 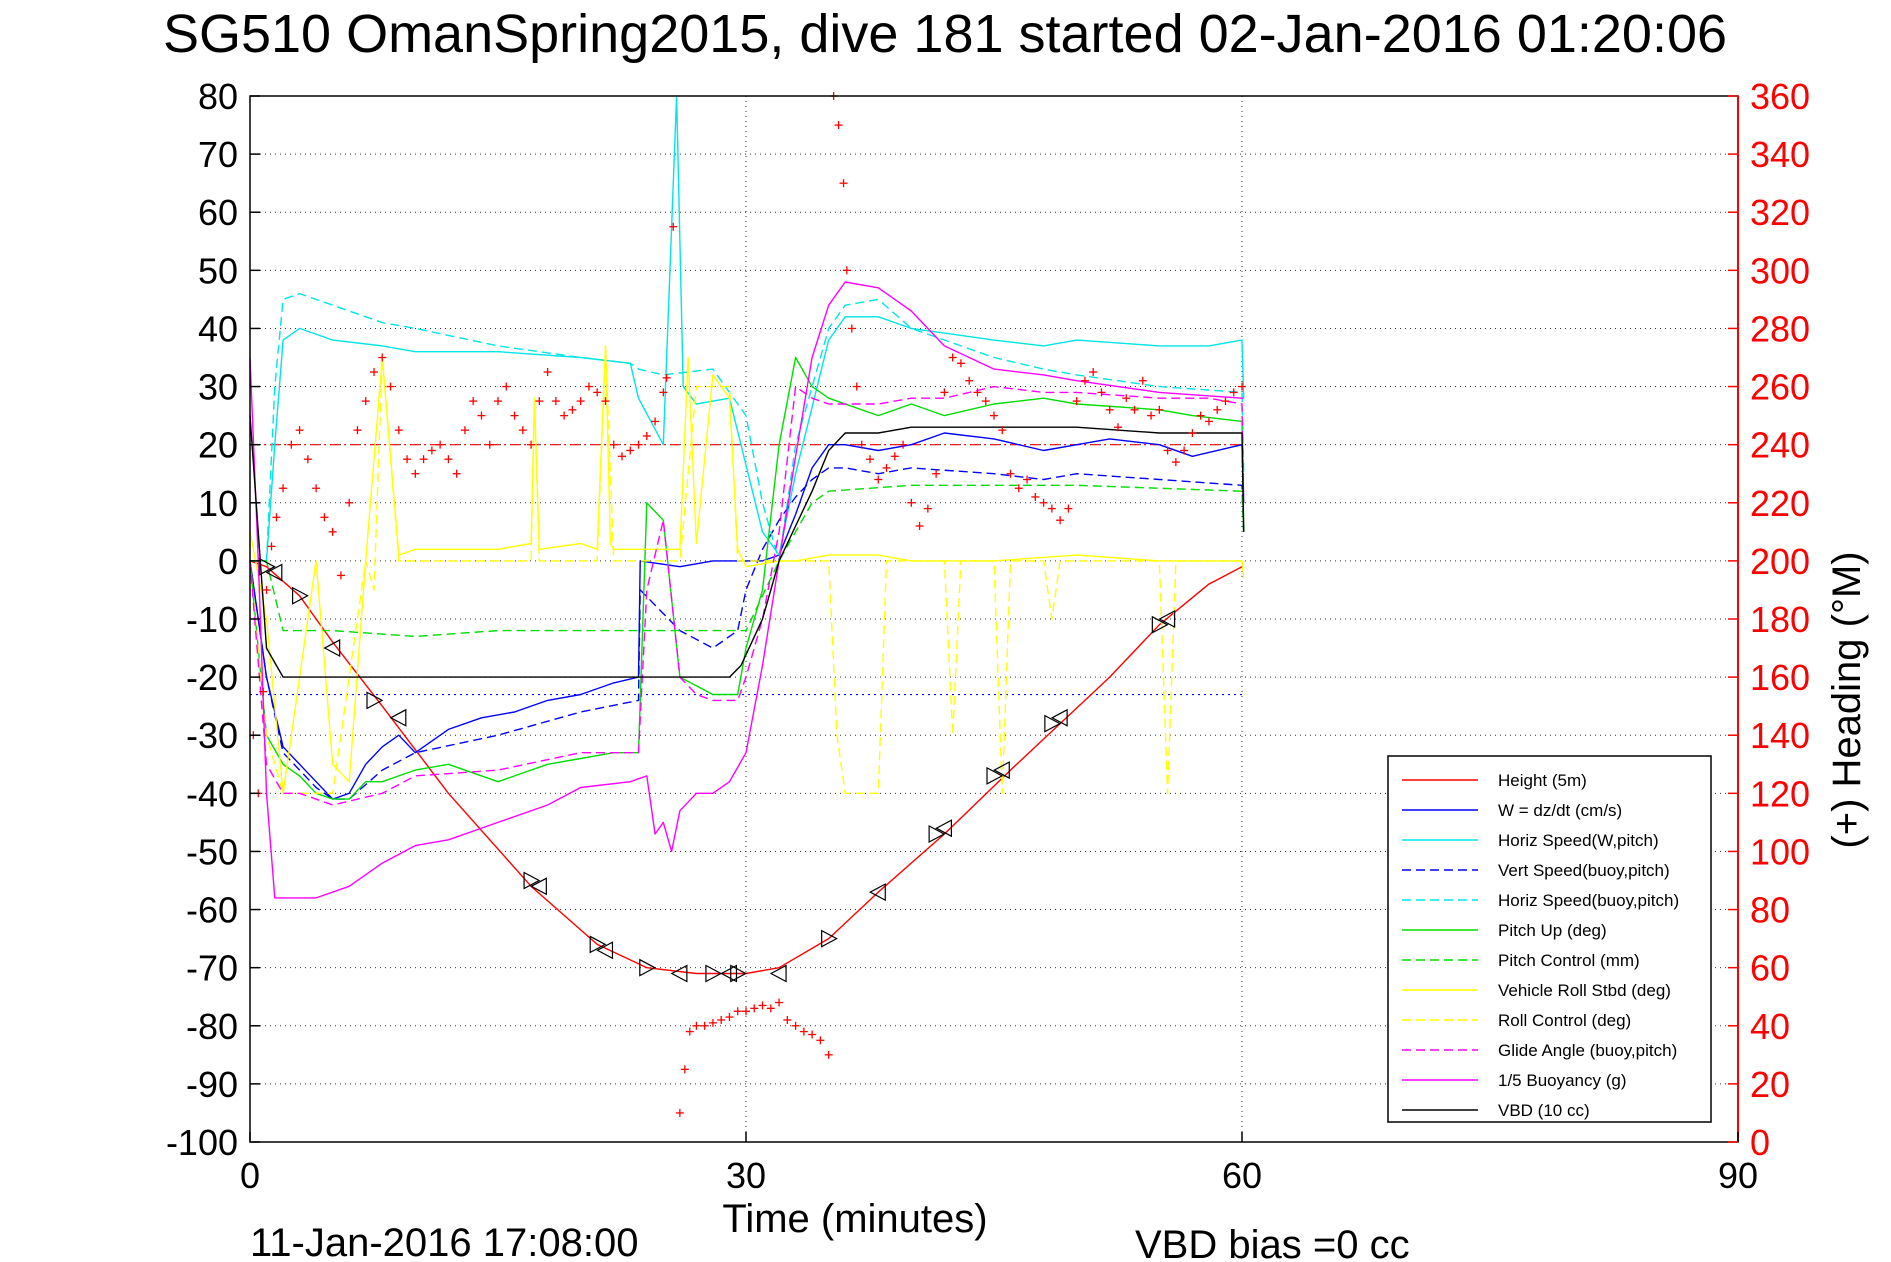 What do you see at coordinates (444, 1241) in the screenshot?
I see `footer-date: 11-Jan-2016 17:08:00` at bounding box center [444, 1241].